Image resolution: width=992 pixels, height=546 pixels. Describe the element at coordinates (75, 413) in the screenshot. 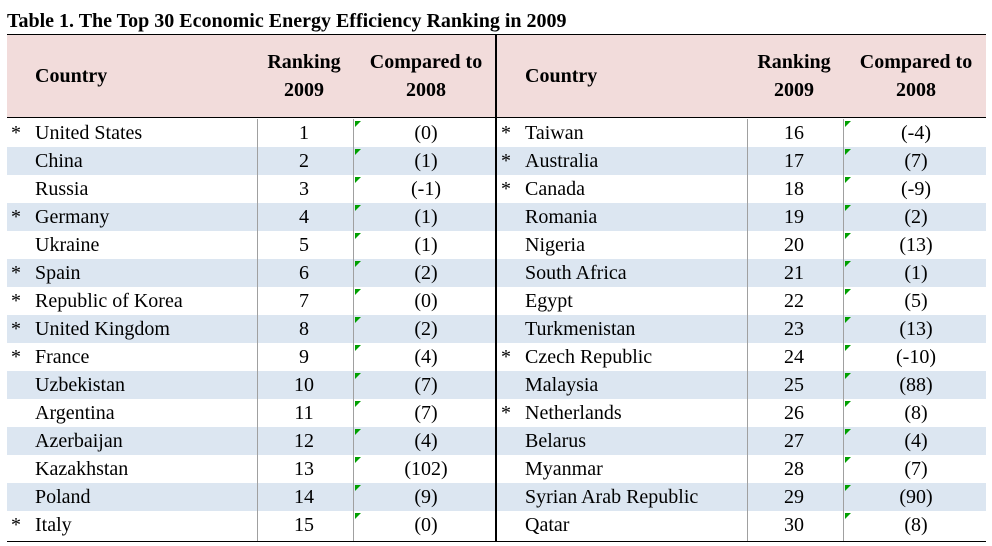

I see `country-cell: Argentina` at that location.